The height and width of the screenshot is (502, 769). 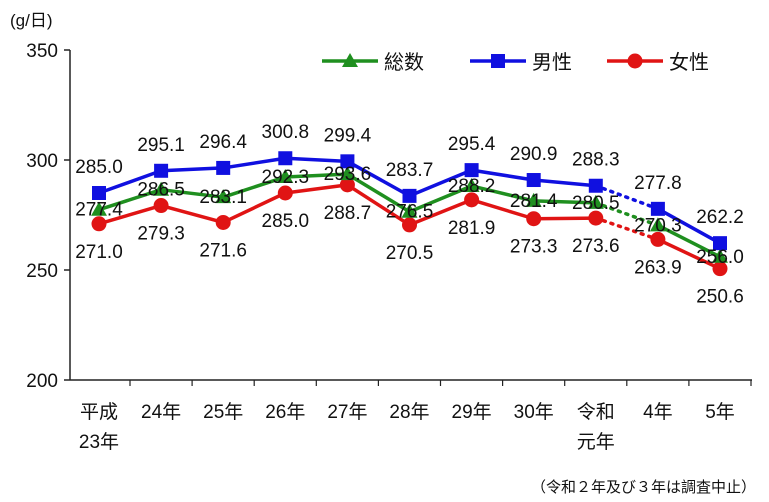 I want to click on legend-label: 男性, so click(x=552, y=62).